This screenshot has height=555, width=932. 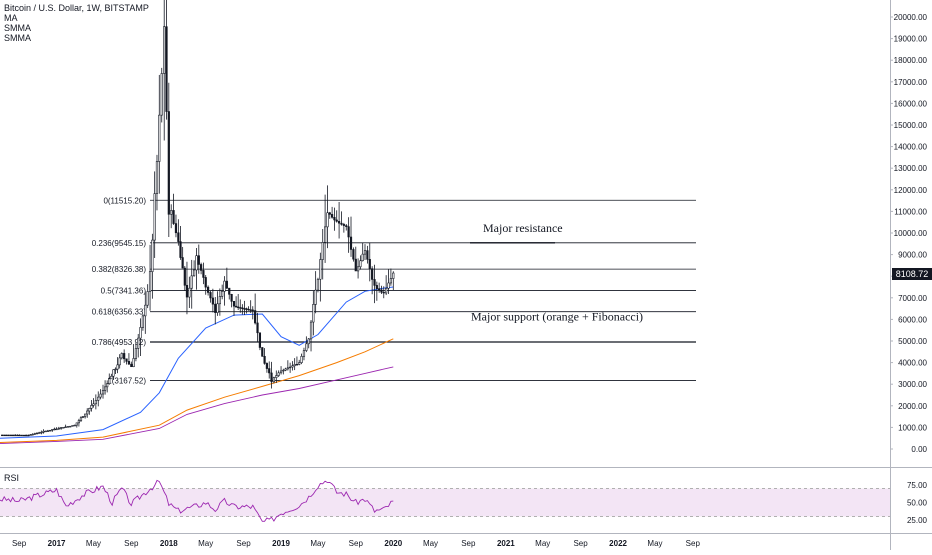 I want to click on current-price-tag: 8108.72, so click(x=912, y=273).